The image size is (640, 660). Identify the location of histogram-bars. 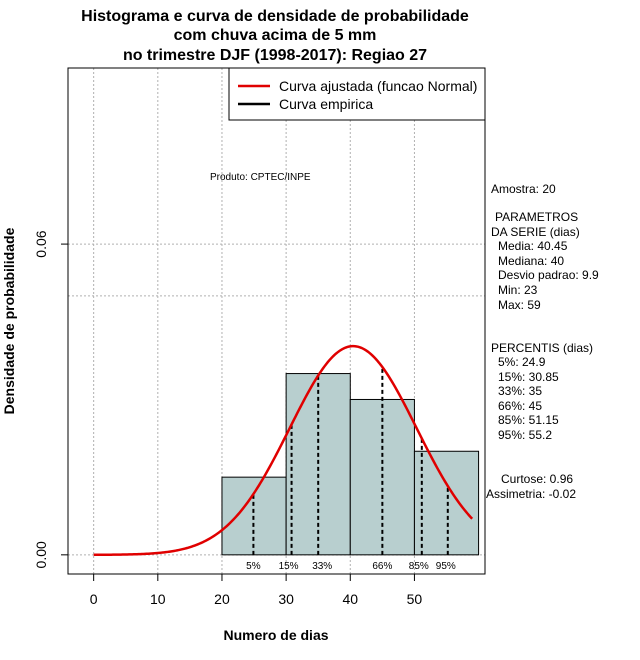
(350, 464).